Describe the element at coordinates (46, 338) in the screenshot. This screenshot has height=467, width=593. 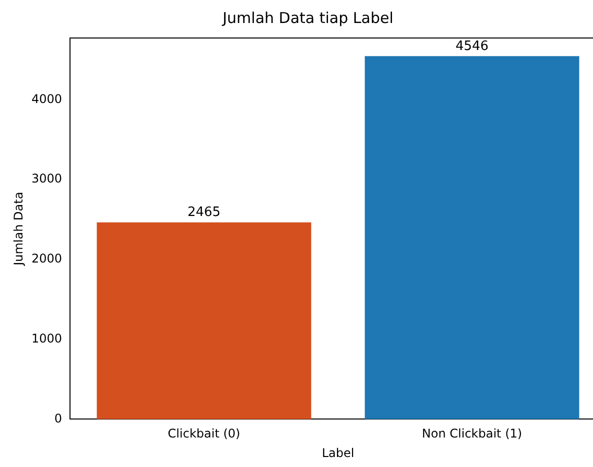
I see `y-tick-label: 1000` at that location.